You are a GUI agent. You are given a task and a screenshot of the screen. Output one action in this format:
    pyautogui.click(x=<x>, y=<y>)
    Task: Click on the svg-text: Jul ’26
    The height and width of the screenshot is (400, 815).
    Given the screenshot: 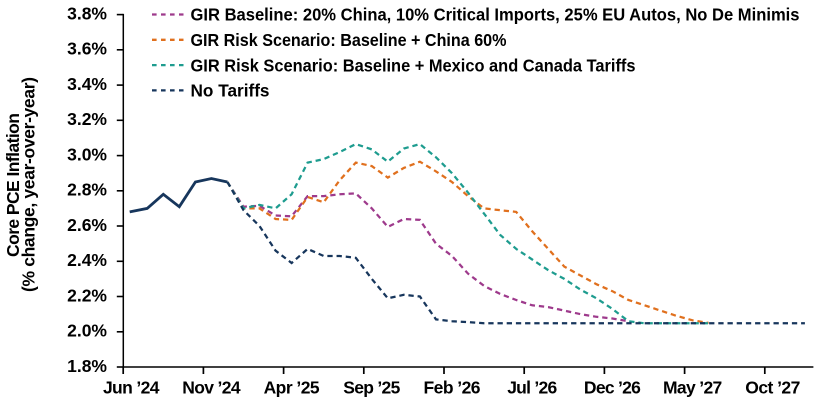 What is the action you would take?
    pyautogui.click(x=532, y=388)
    